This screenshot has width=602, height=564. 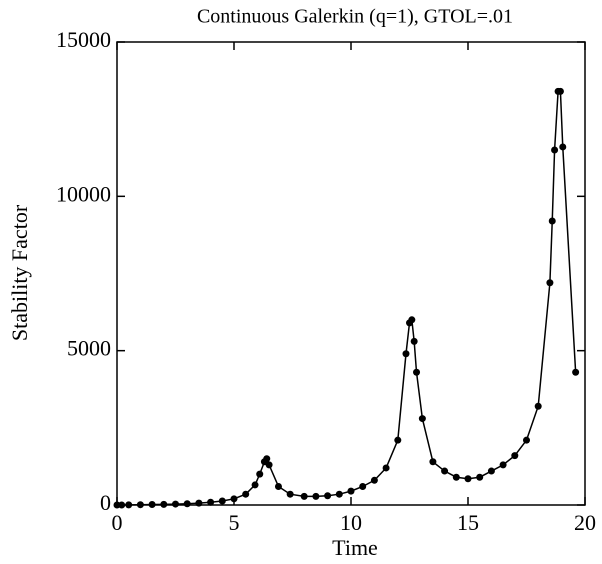 I want to click on y-axis-label: Stability Factor, so click(x=19, y=272).